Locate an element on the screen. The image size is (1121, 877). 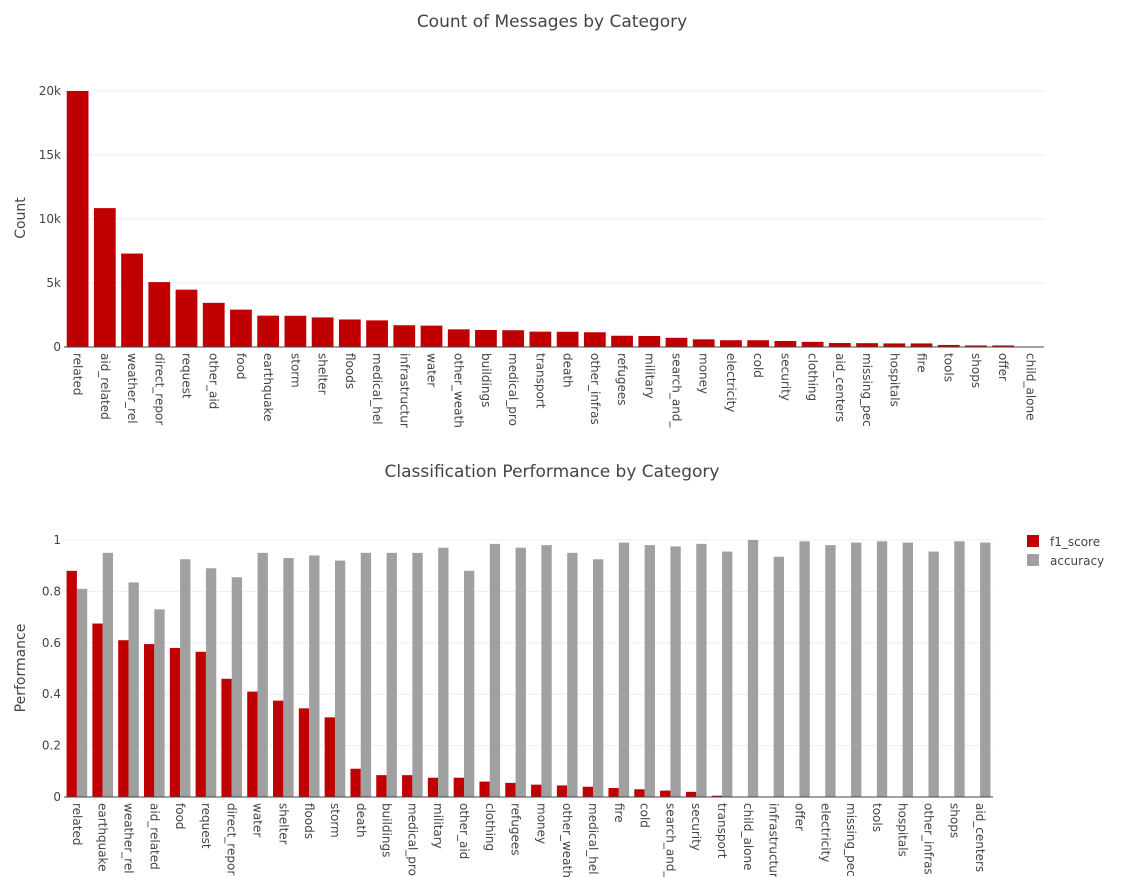
bar-count-buildings is located at coordinates (486, 338).